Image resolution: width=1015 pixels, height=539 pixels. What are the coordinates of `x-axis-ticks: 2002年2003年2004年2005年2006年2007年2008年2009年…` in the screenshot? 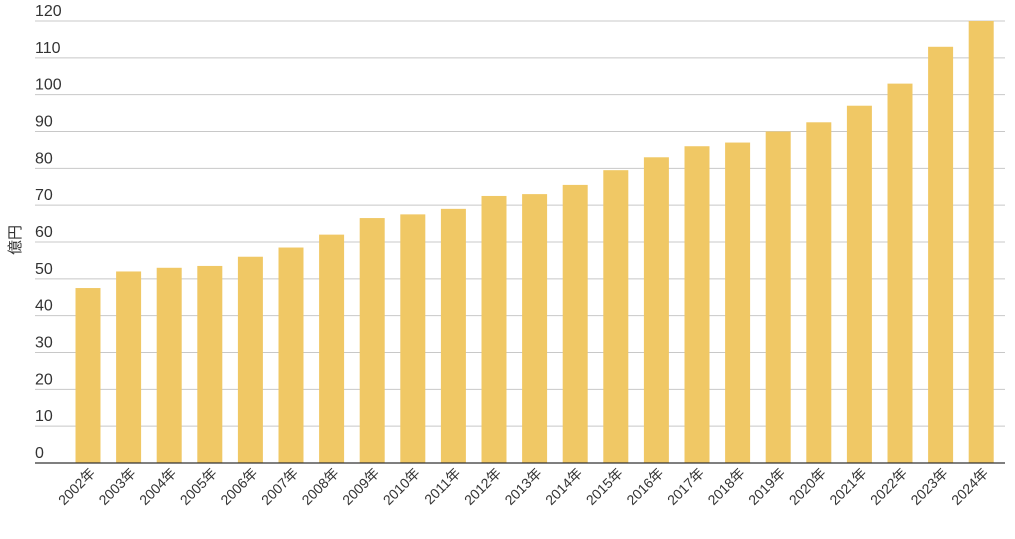 It's located at (523, 486).